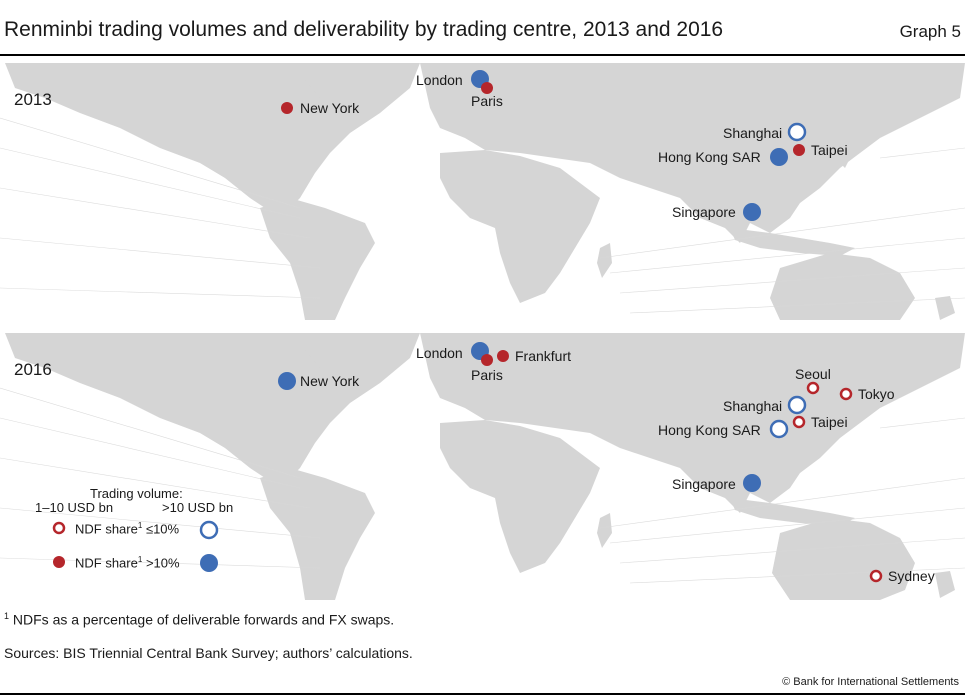 This screenshot has height=700, width=965. What do you see at coordinates (482, 694) in the screenshot?
I see `bottom-rule` at bounding box center [482, 694].